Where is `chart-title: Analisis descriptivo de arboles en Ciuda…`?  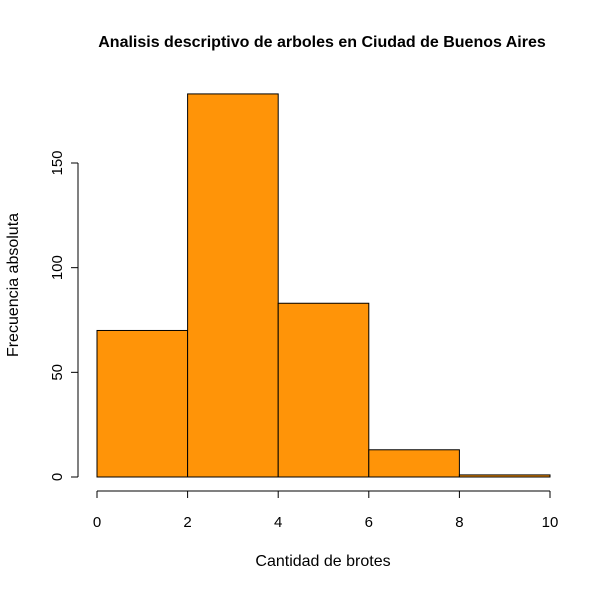 chart-title: Analisis descriptivo de arboles en Ciuda… is located at coordinates (322, 42).